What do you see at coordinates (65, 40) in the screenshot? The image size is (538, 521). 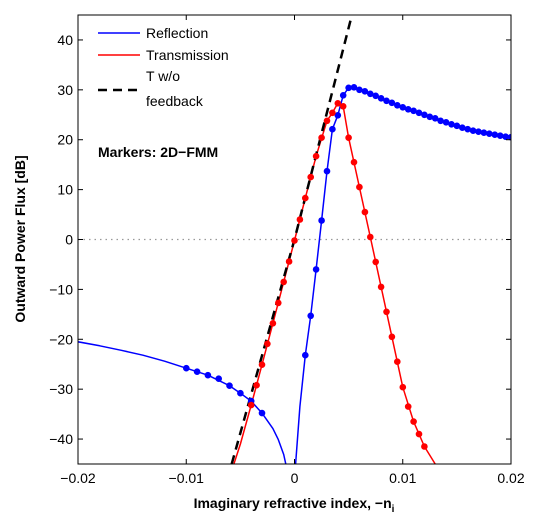 I see `y-tick-label: 40` at bounding box center [65, 40].